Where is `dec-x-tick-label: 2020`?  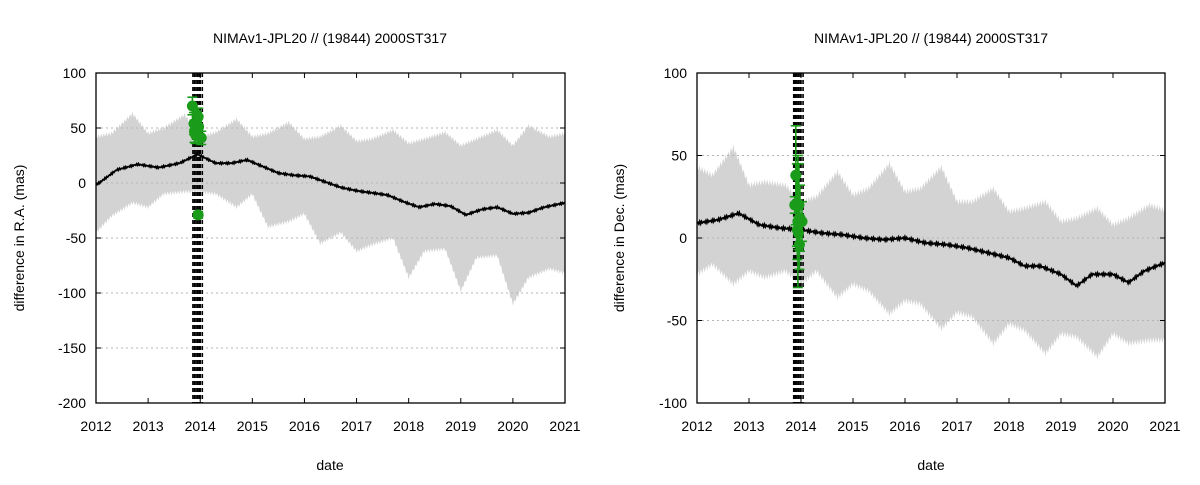
dec-x-tick-label: 2020 is located at coordinates (1112, 426).